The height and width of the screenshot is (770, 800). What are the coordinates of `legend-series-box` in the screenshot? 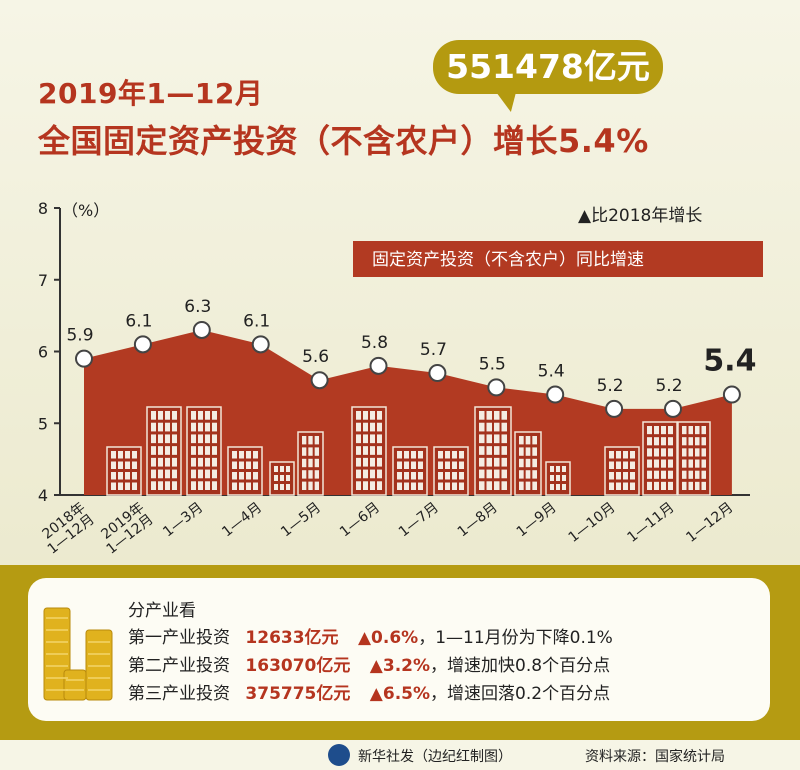 It's located at (558, 259).